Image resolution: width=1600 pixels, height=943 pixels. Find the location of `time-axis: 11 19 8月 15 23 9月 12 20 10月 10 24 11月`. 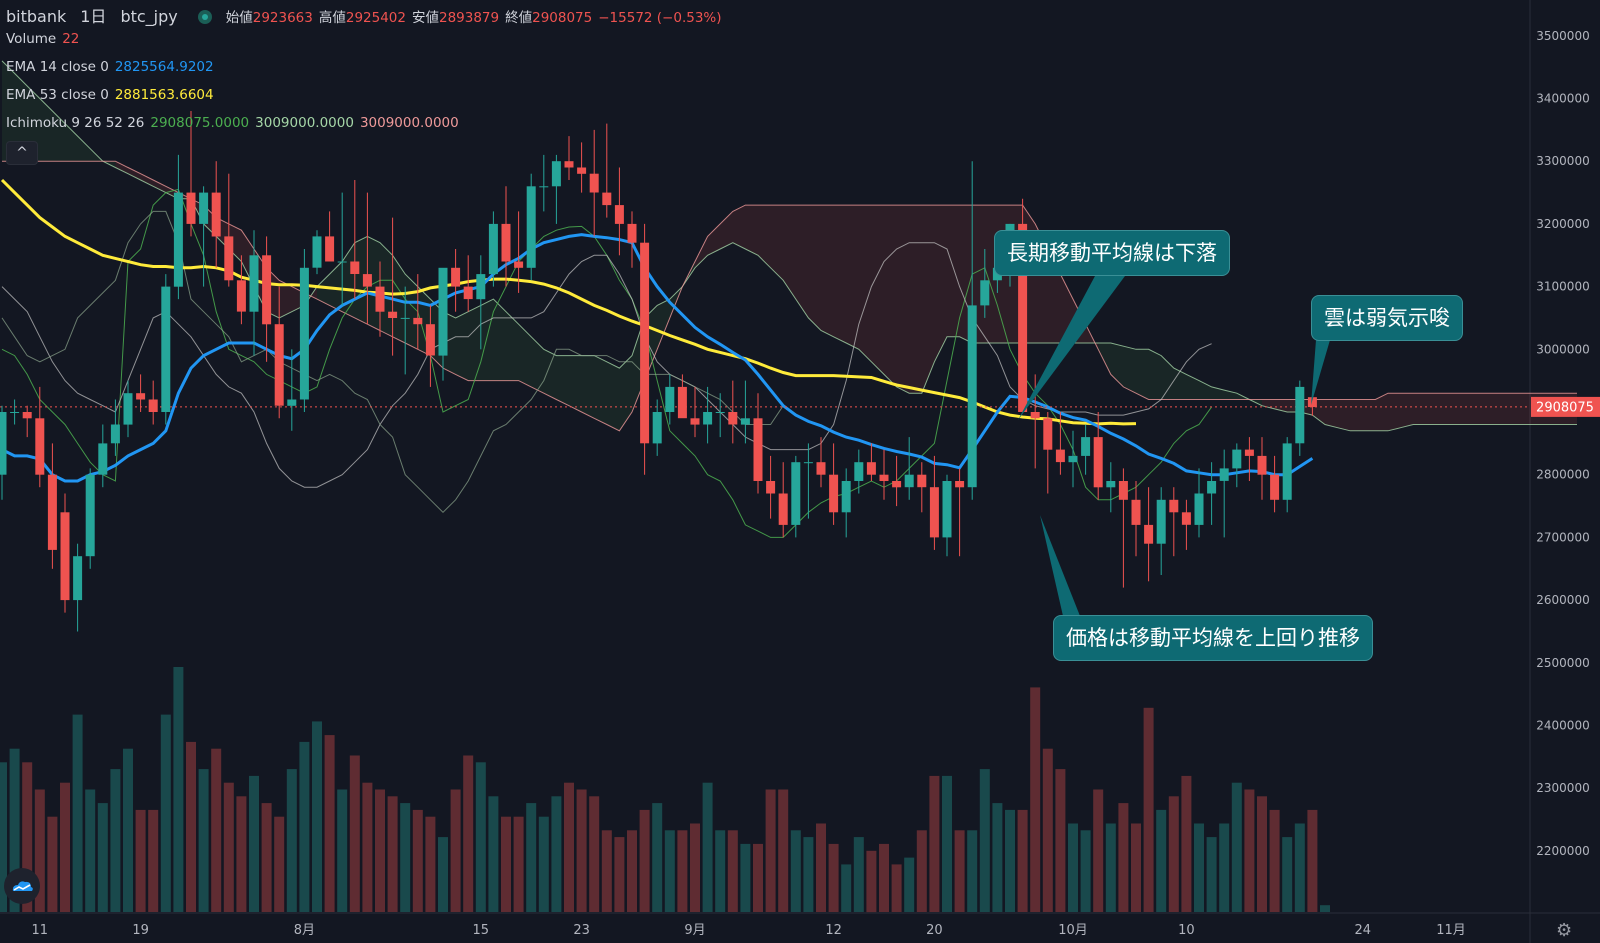

time-axis: 11 19 8月 15 23 9月 12 20 10月 10 24 11月 is located at coordinates (749, 930).